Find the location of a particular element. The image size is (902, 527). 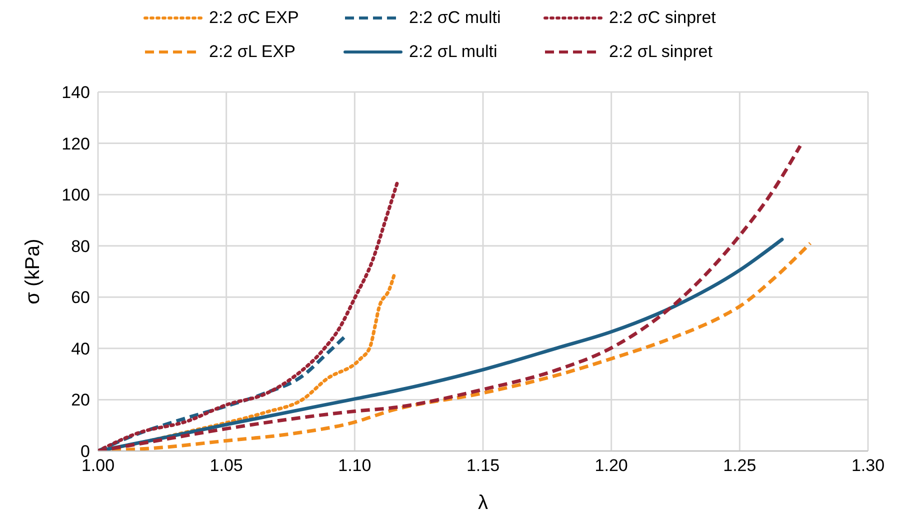

y-tick-label: 120 is located at coordinates (76, 144).